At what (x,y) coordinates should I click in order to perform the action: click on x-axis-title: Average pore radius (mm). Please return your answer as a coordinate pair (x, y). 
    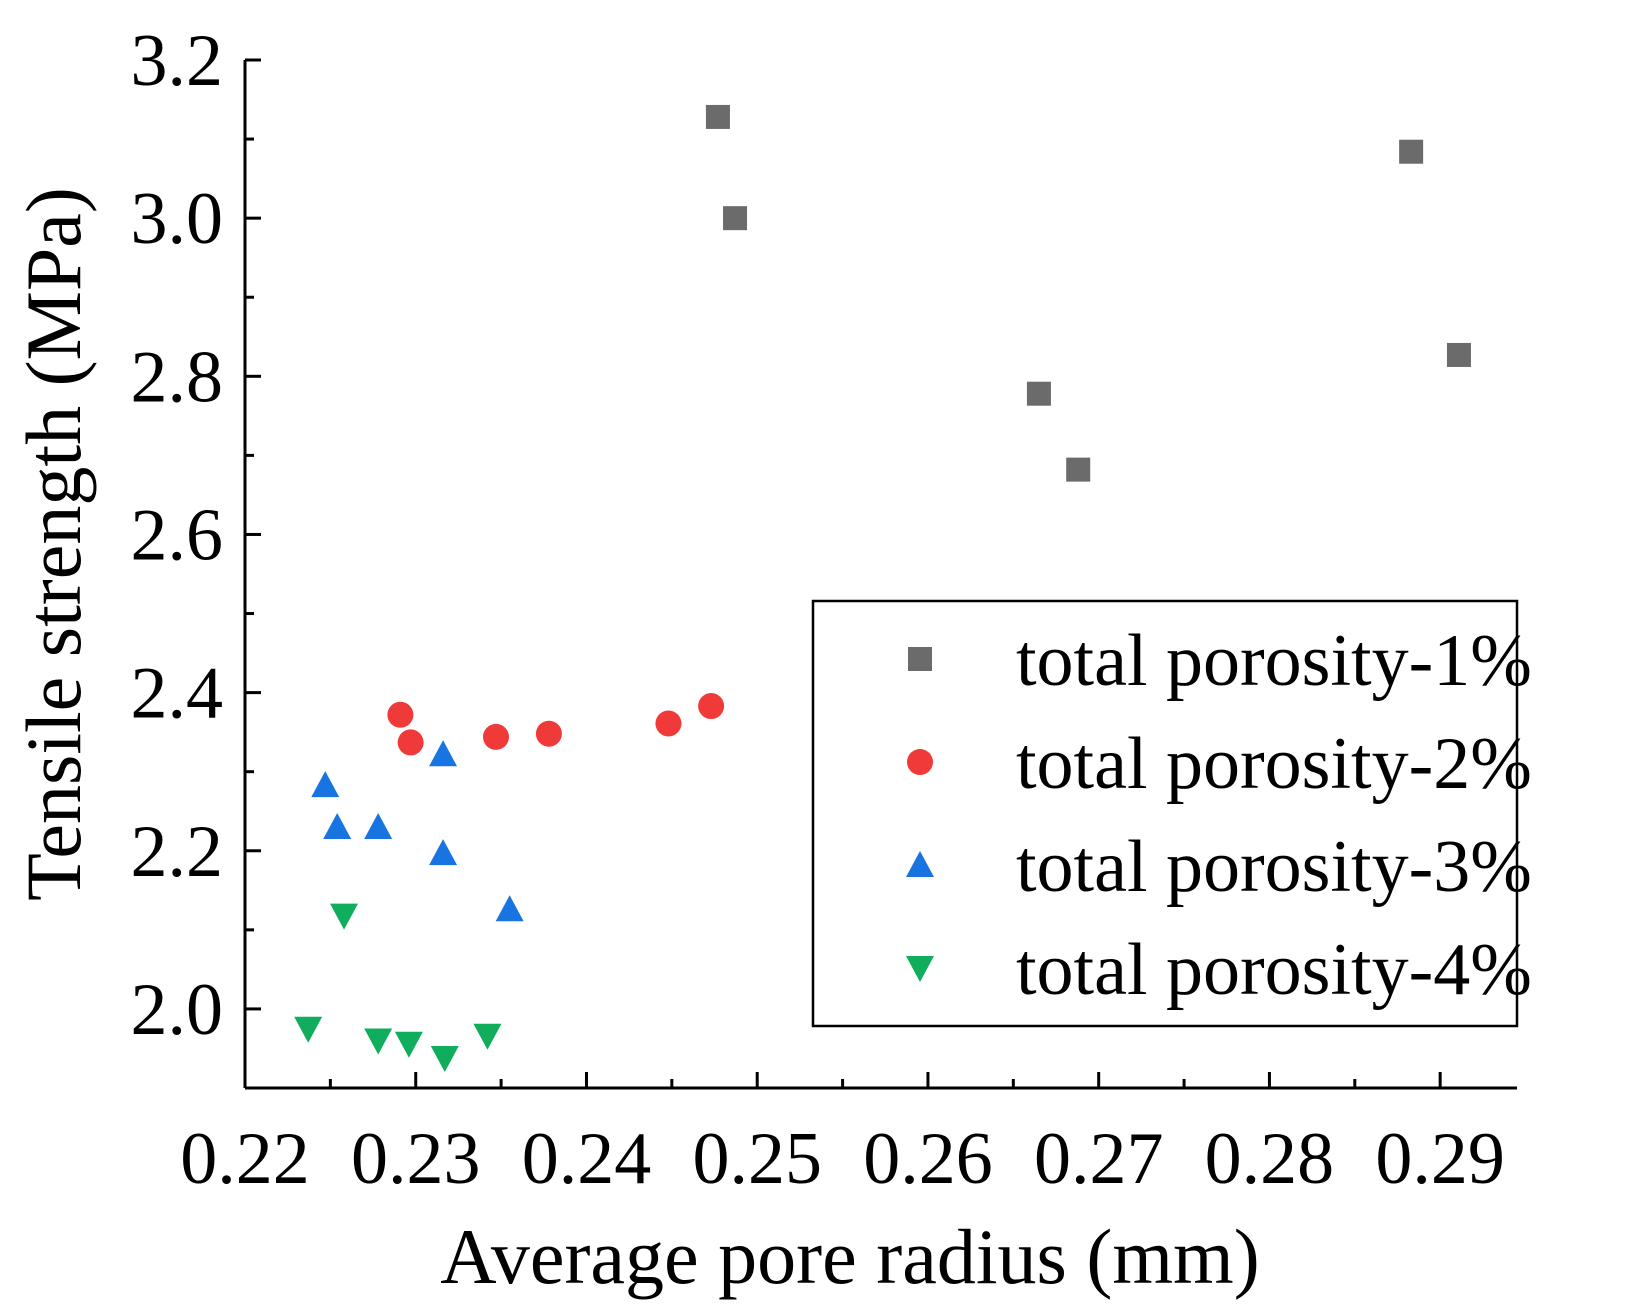
    Looking at the image, I should click on (849, 1256).